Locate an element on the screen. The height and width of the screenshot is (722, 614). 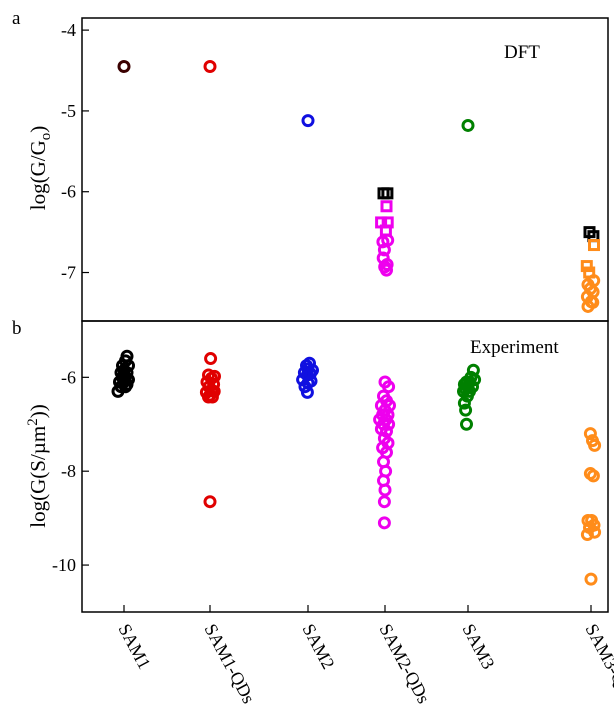
x-tick-label: SAM1-QDs is located at coordinates (229, 663).